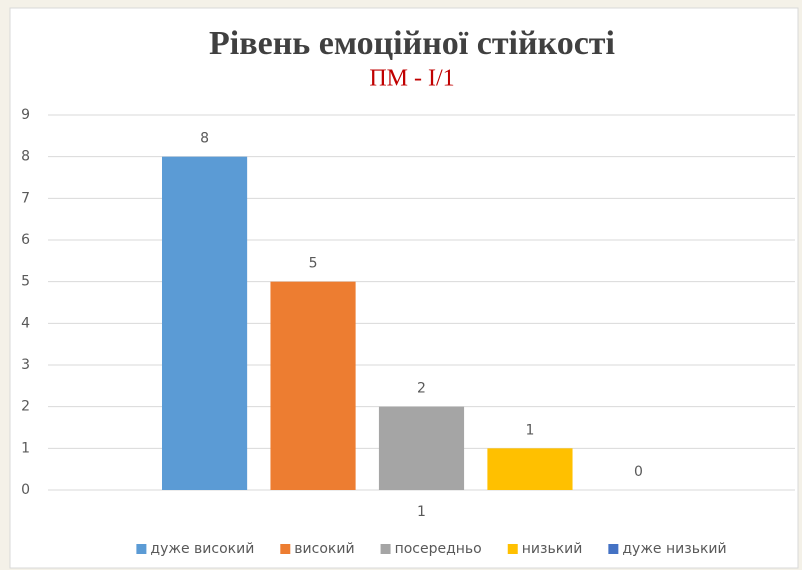 The image size is (802, 570). Describe the element at coordinates (25, 198) in the screenshot. I see `y-tick-label: 7` at that location.